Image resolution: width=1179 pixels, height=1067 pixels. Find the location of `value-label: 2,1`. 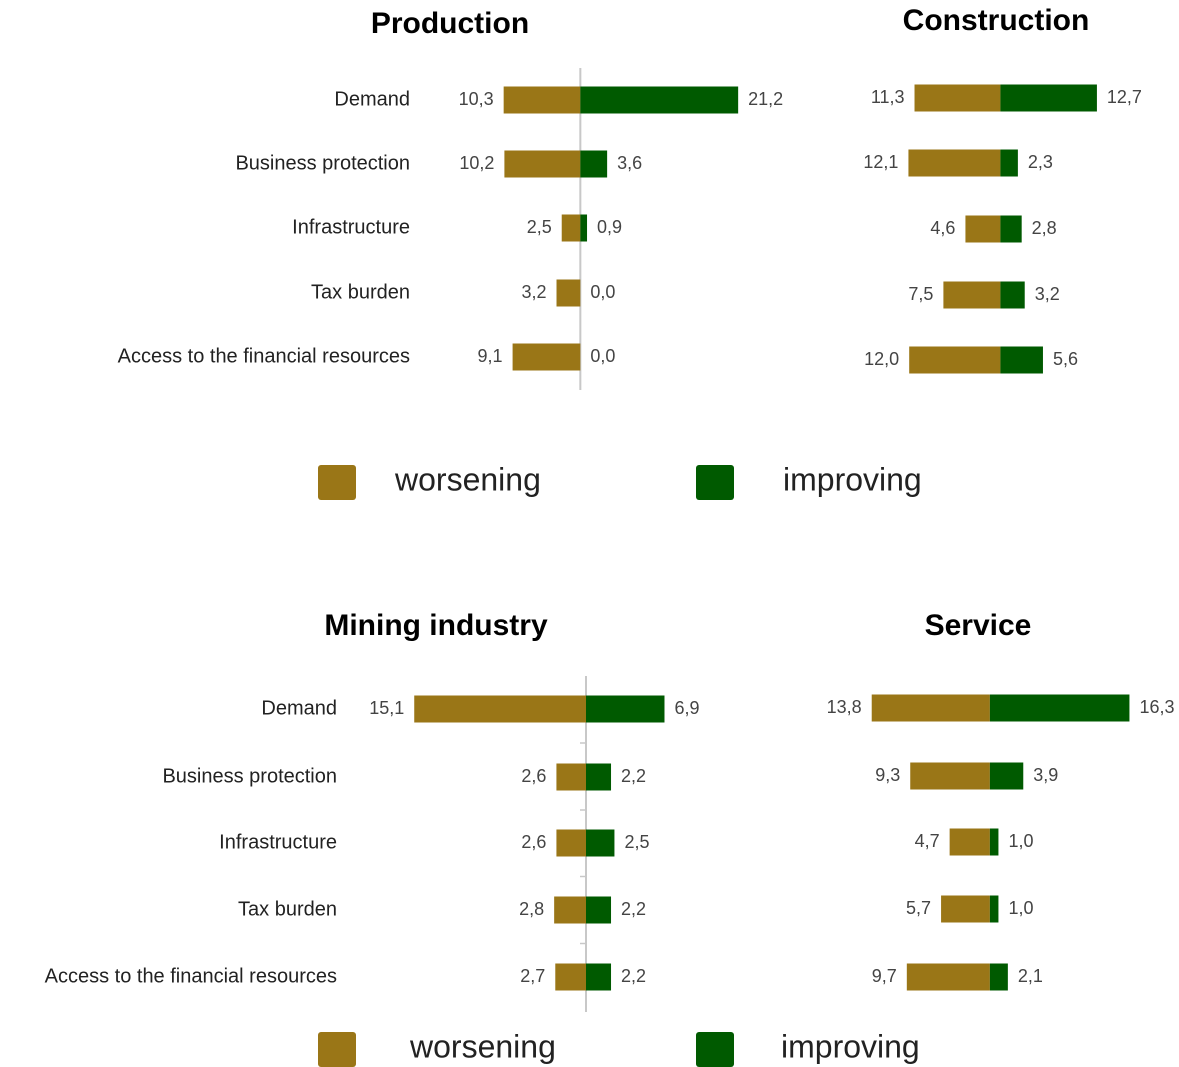

value-label: 2,1 is located at coordinates (1030, 976).